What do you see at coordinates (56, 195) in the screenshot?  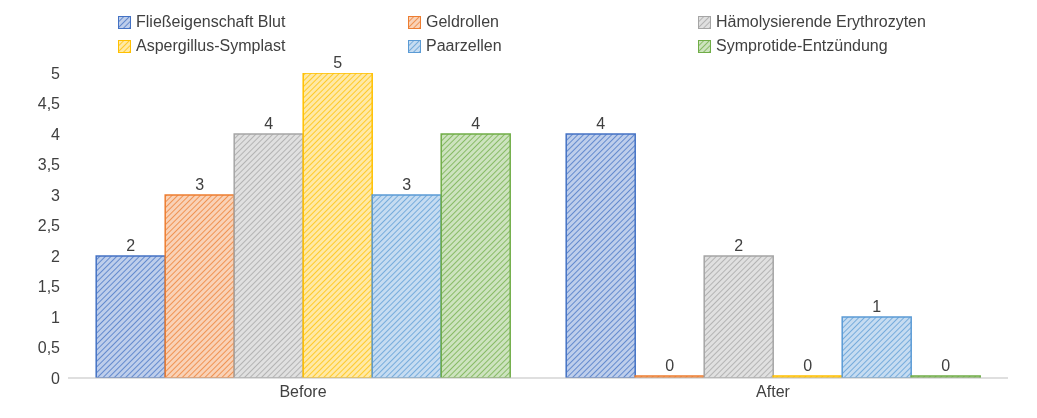 I see `y-tick-label: 3` at bounding box center [56, 195].